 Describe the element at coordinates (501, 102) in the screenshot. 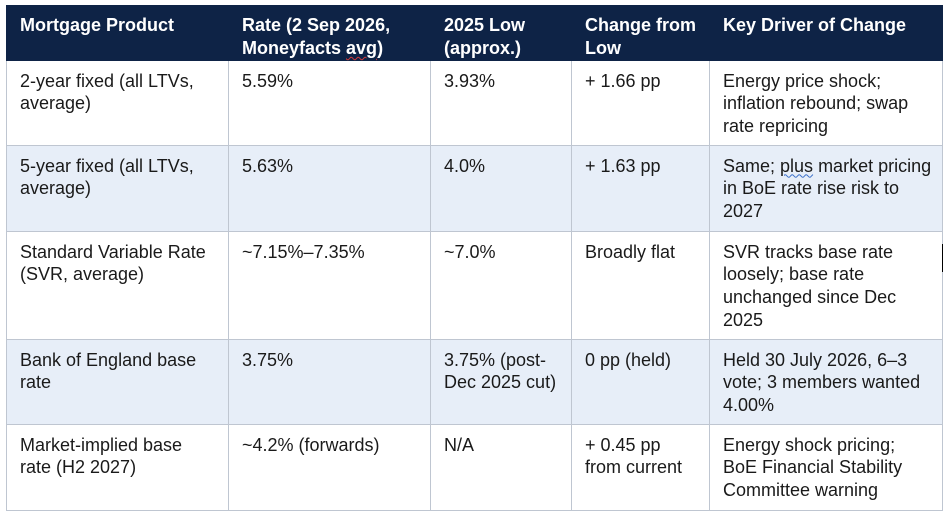

I see `cell-2025-low: 3.93%` at that location.